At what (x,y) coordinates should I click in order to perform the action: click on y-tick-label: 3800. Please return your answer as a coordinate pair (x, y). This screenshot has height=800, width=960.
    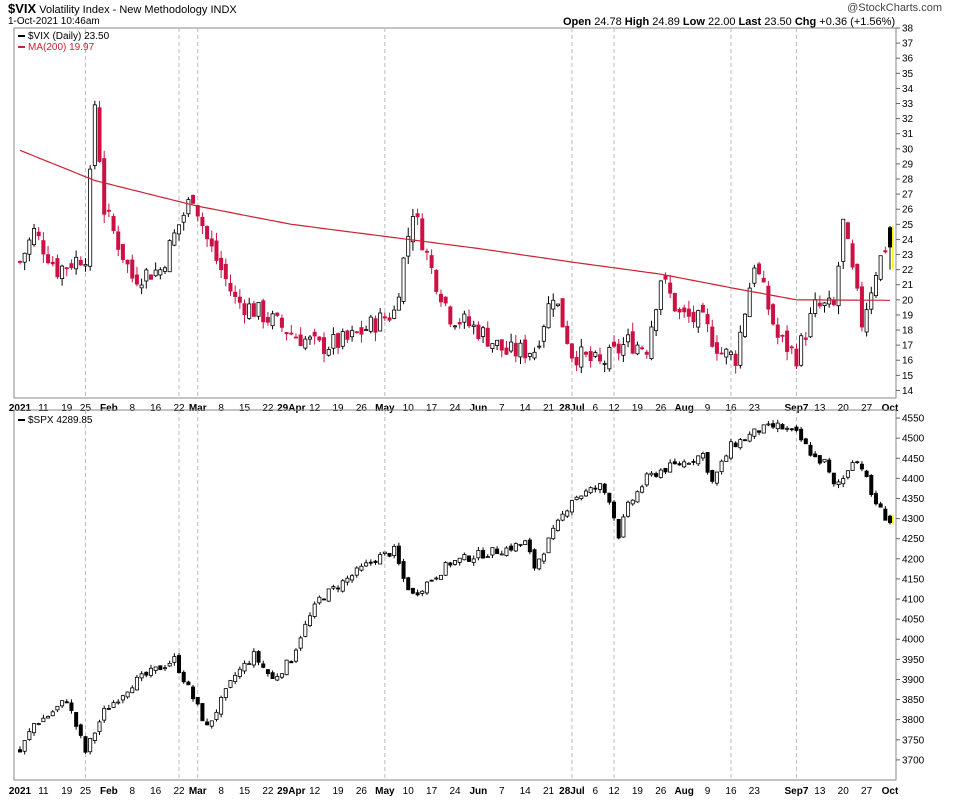
    Looking at the image, I should click on (913, 720).